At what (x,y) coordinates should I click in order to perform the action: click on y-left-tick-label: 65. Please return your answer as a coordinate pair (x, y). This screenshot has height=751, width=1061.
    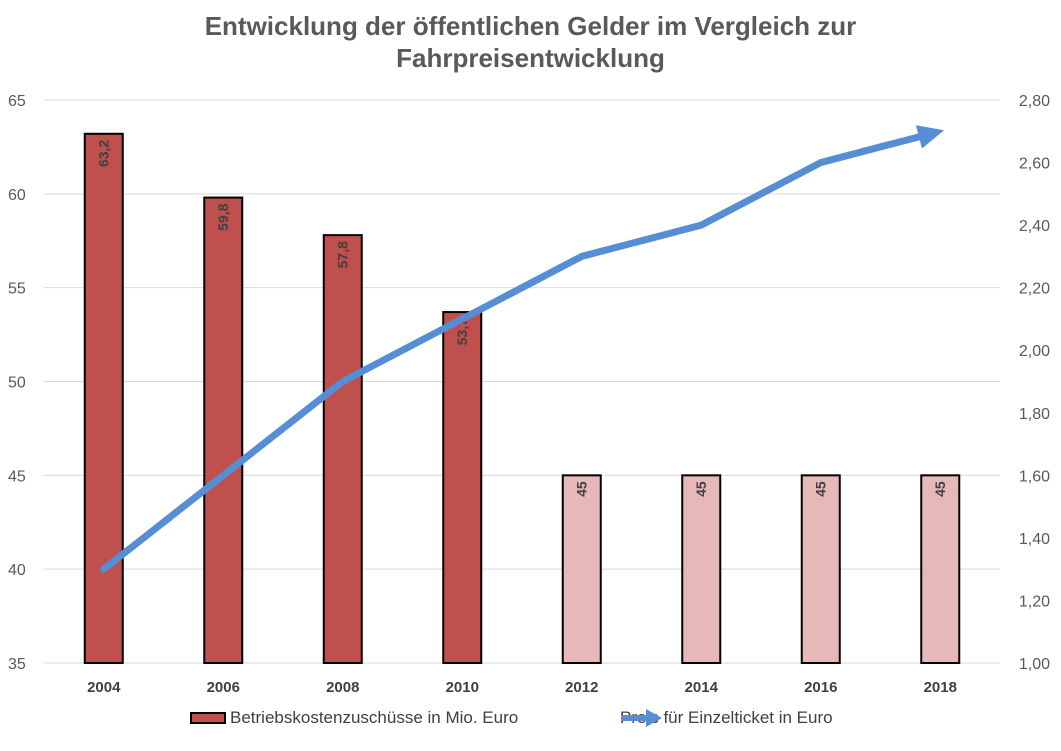
    Looking at the image, I should click on (17, 101).